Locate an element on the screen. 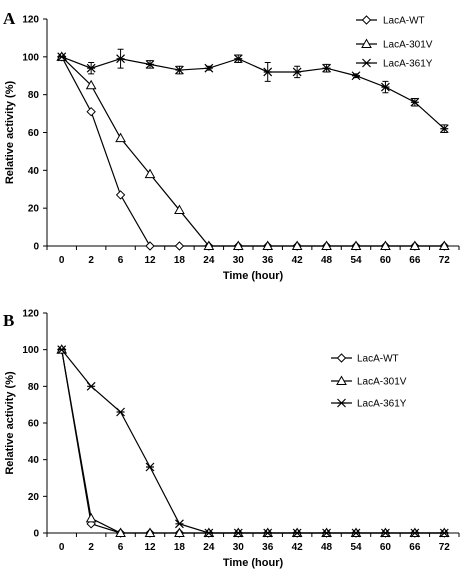 The image size is (473, 576). x-tick-label: 48 is located at coordinates (327, 260).